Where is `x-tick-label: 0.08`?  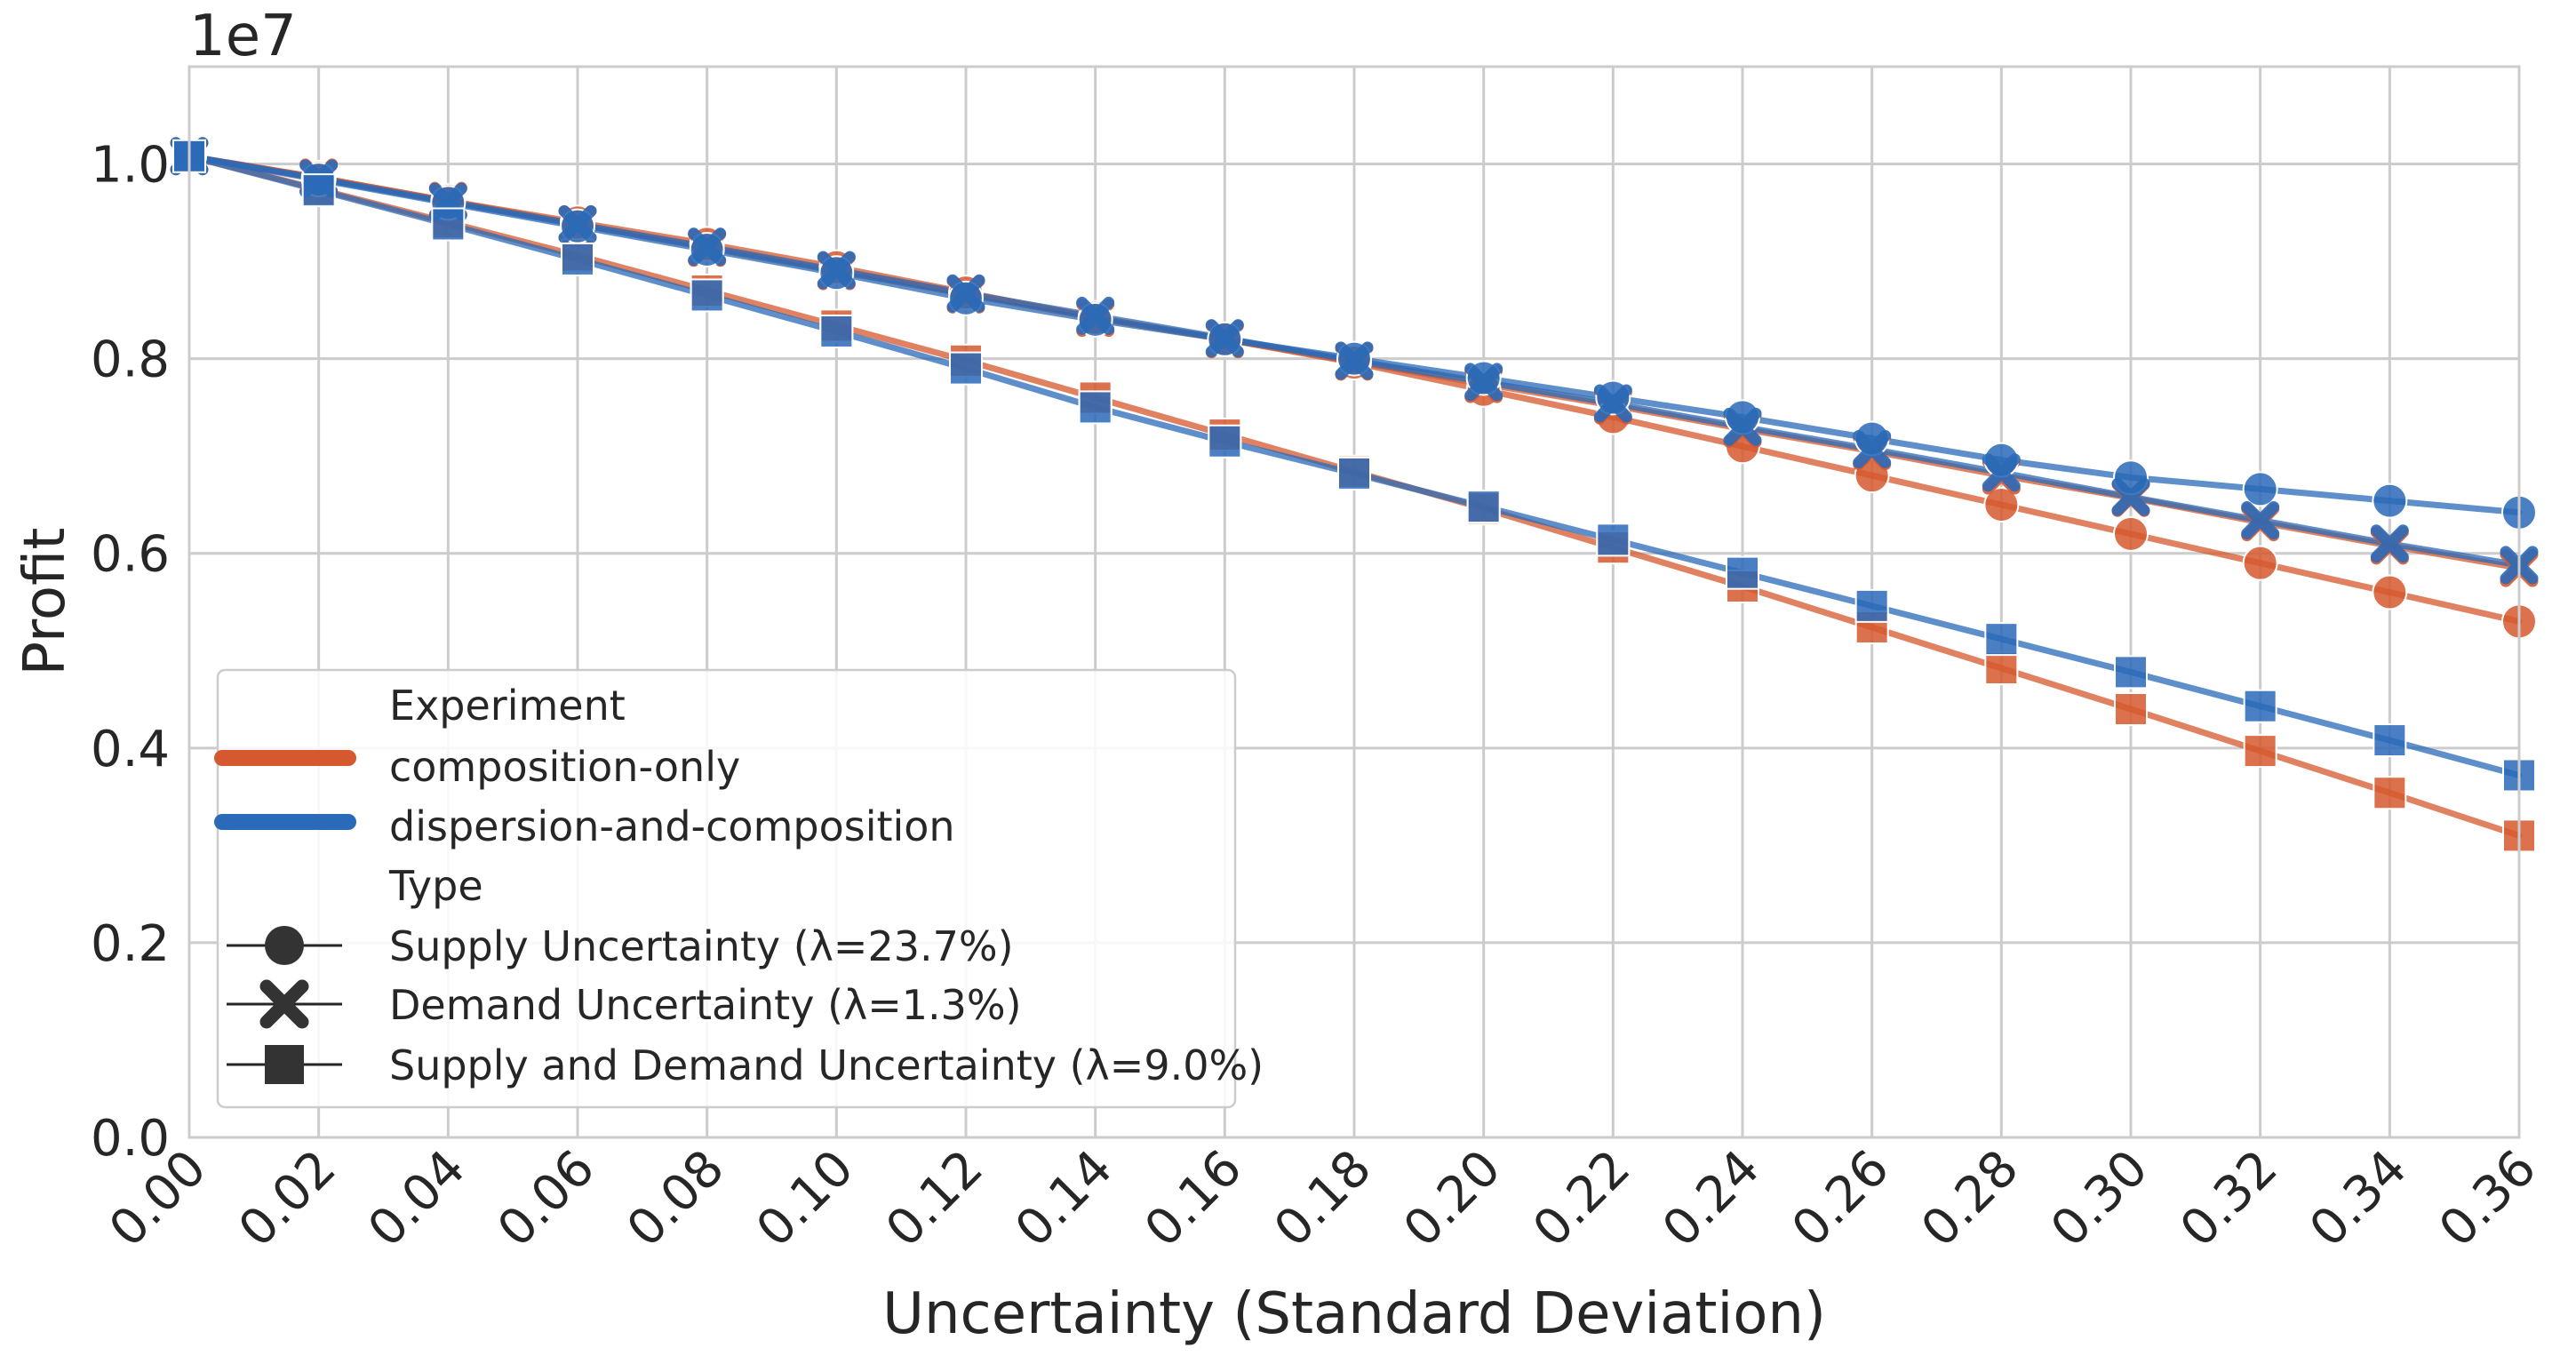 x-tick-label: 0.08 is located at coordinates (675, 1198).